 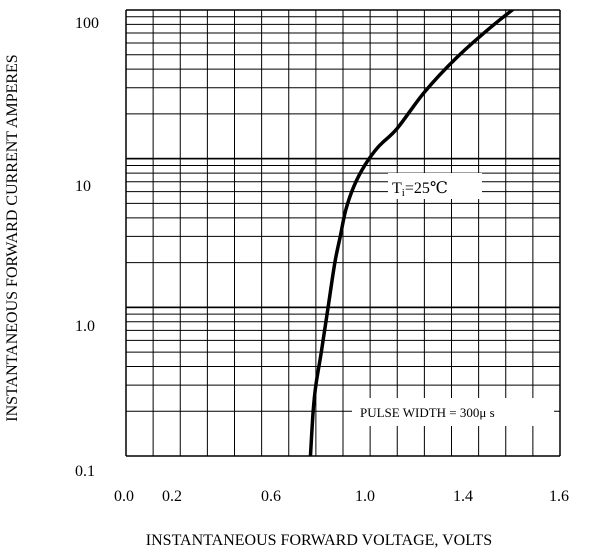 I want to click on pulse-width-annotation: PULSE WIDTH = 300μ s, so click(x=453, y=412).